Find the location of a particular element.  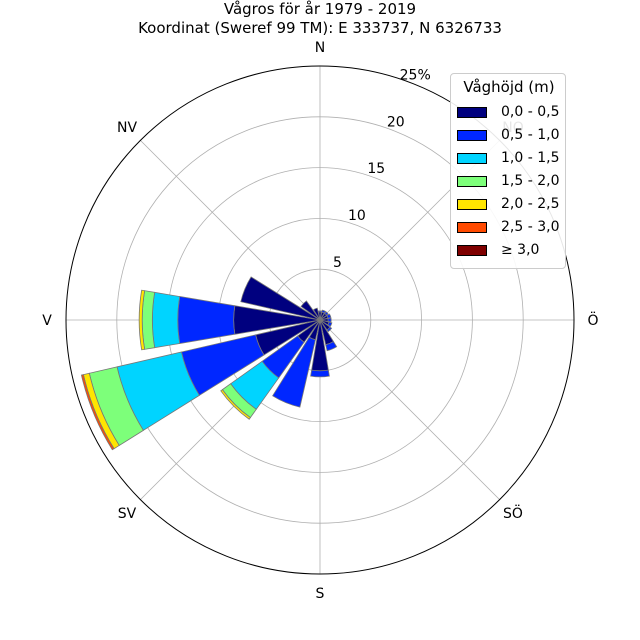

direction-label: S is located at coordinates (320, 594).